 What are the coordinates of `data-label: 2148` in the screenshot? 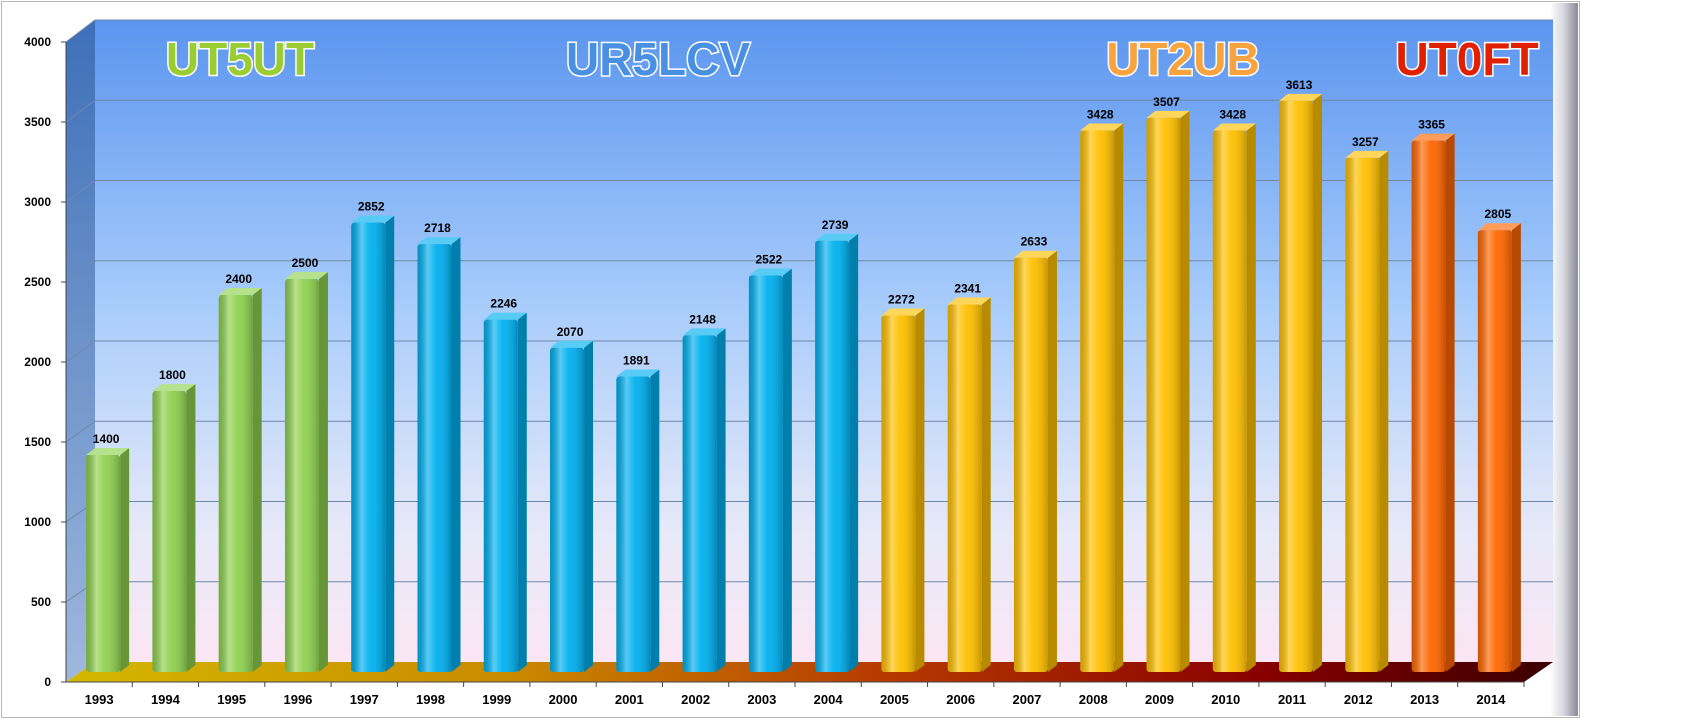 It's located at (702, 319).